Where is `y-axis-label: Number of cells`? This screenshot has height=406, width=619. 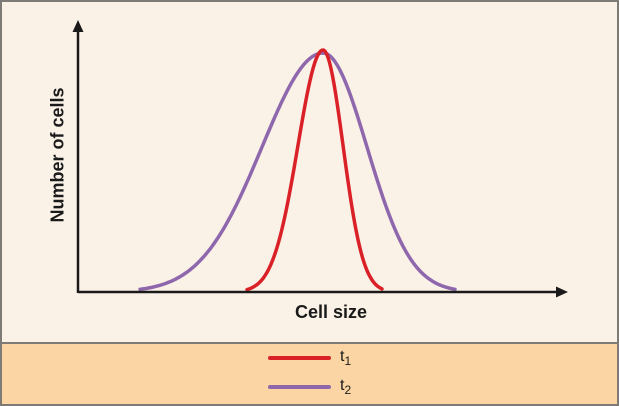 y-axis-label: Number of cells is located at coordinates (57, 155).